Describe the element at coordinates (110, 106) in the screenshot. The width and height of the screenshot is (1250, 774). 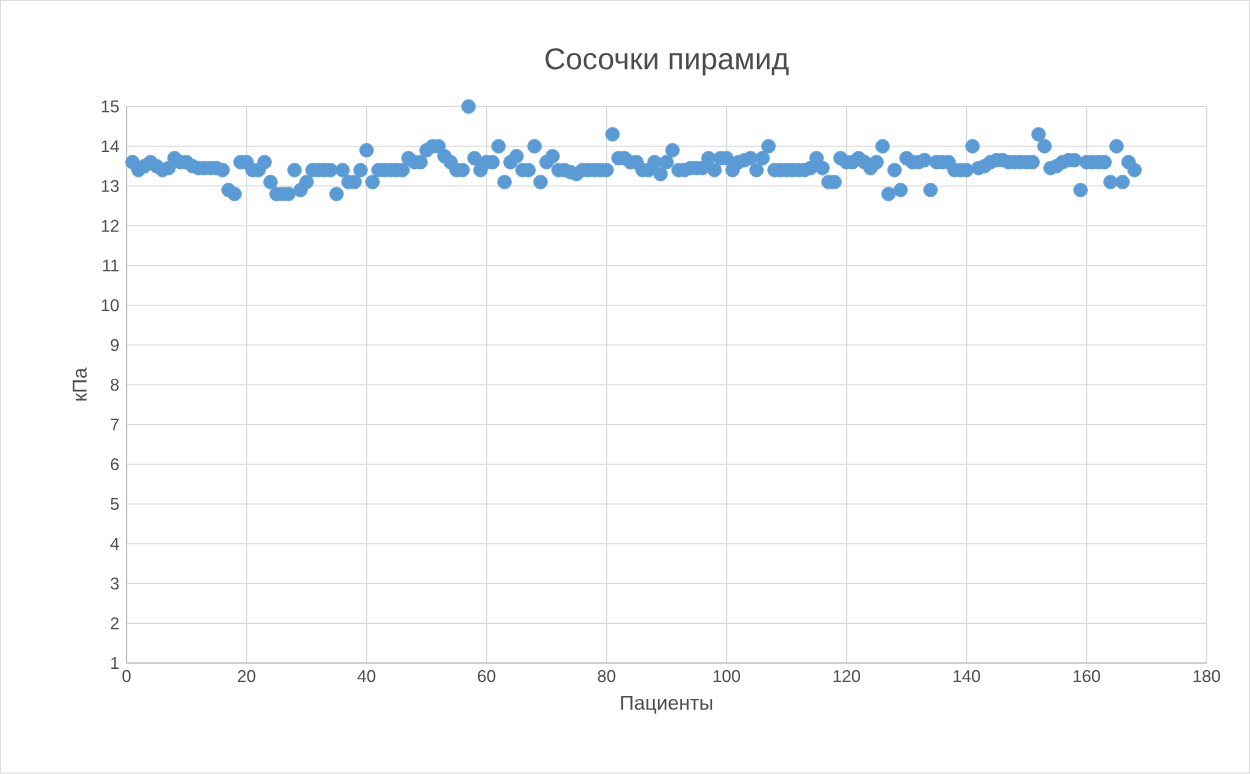
I see `y-tick-label: 15` at that location.